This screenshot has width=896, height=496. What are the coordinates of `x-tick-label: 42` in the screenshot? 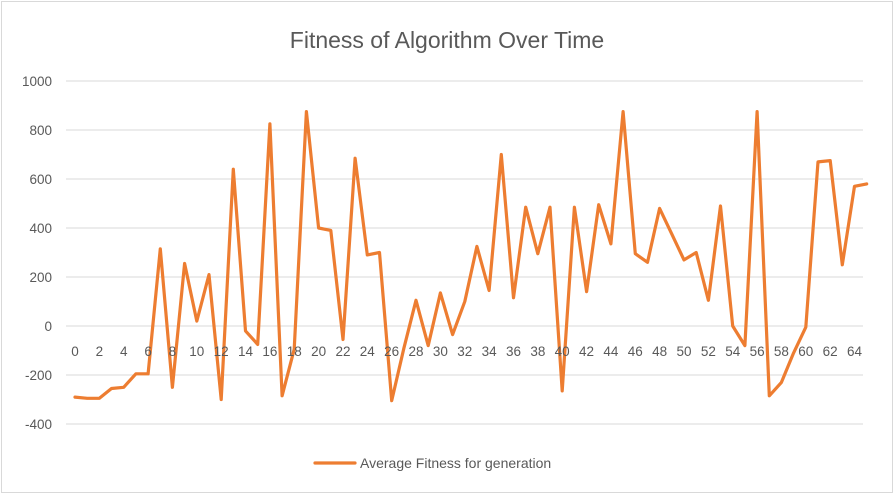 It's located at (586, 351).